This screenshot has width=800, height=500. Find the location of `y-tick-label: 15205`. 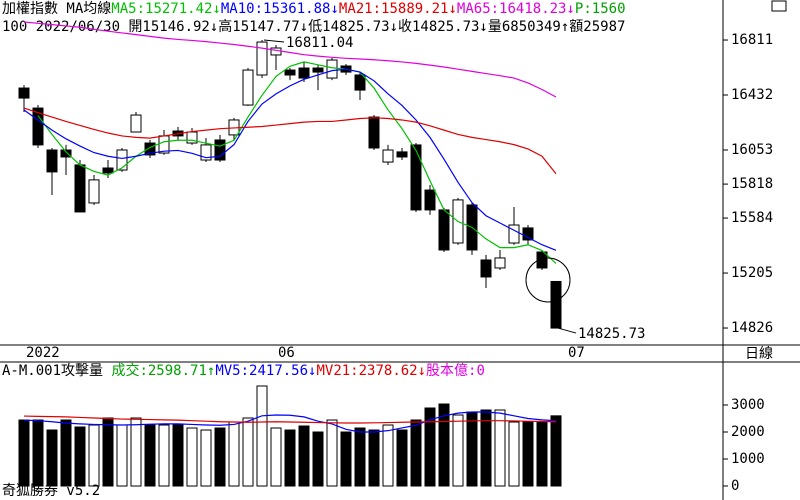

y-tick-label: 15205 is located at coordinates (752, 273).